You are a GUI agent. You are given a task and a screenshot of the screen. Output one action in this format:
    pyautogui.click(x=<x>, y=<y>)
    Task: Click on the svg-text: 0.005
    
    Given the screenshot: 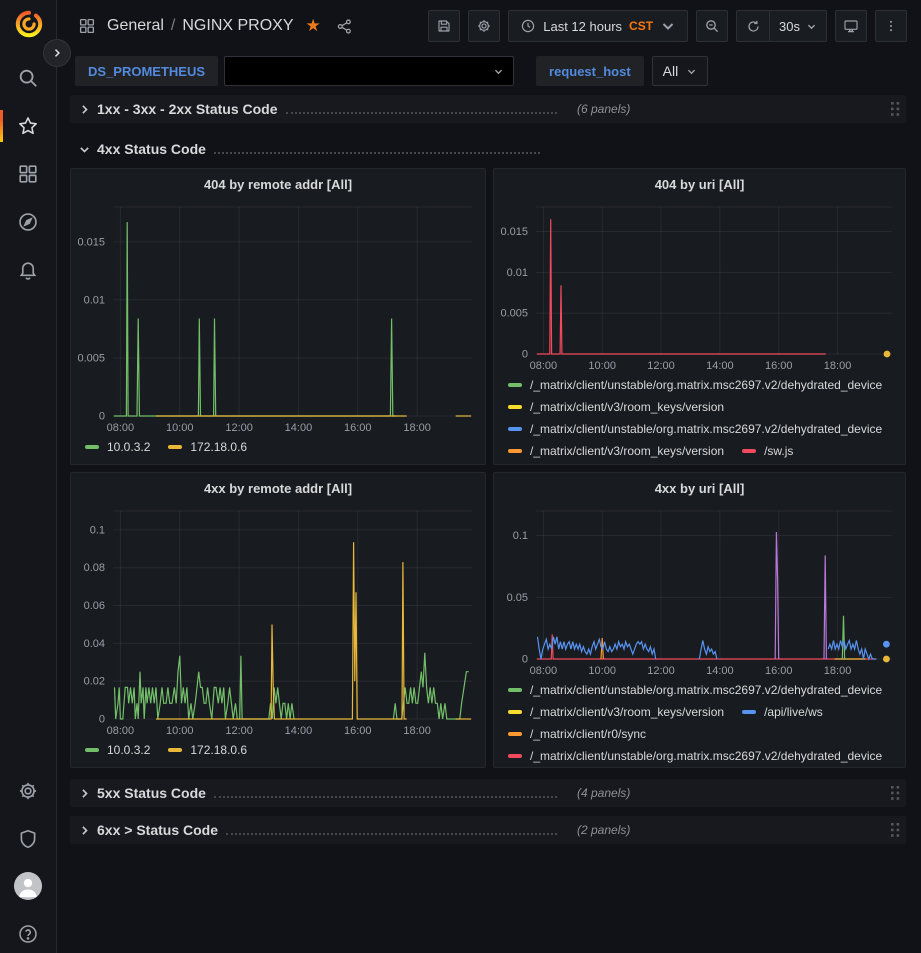 What is the action you would take?
    pyautogui.click(x=514, y=314)
    